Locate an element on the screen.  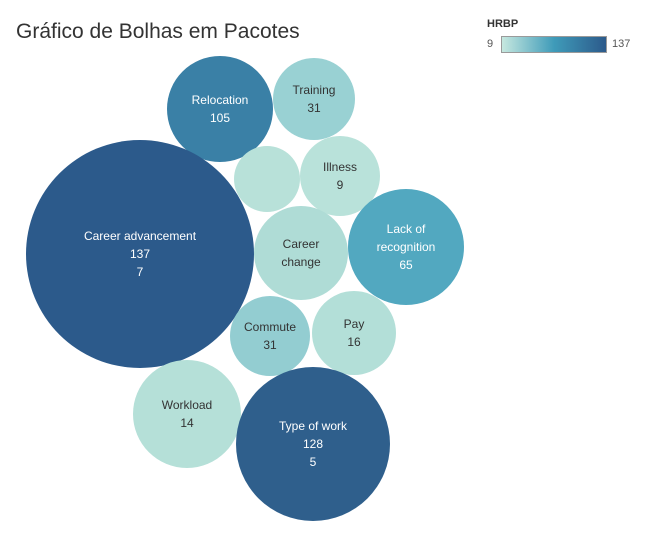
bubble-label: 16 is located at coordinates (354, 342).